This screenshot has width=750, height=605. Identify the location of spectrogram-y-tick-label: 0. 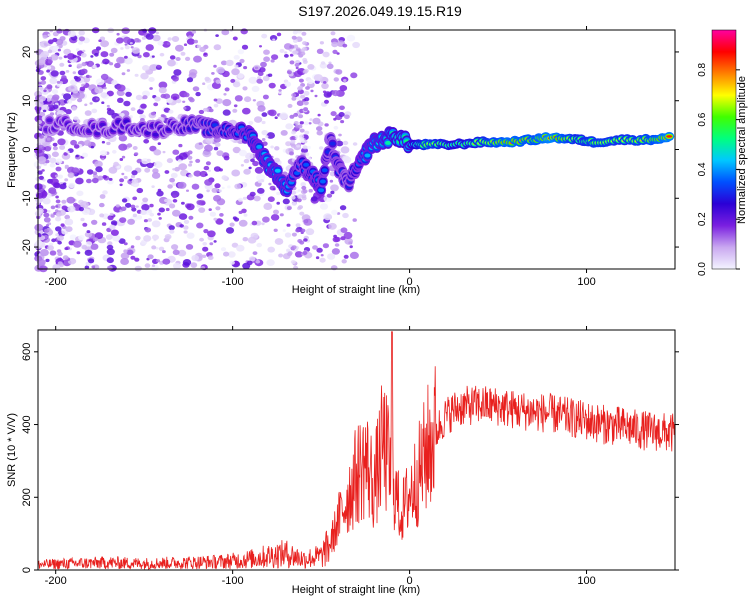
(27, 149).